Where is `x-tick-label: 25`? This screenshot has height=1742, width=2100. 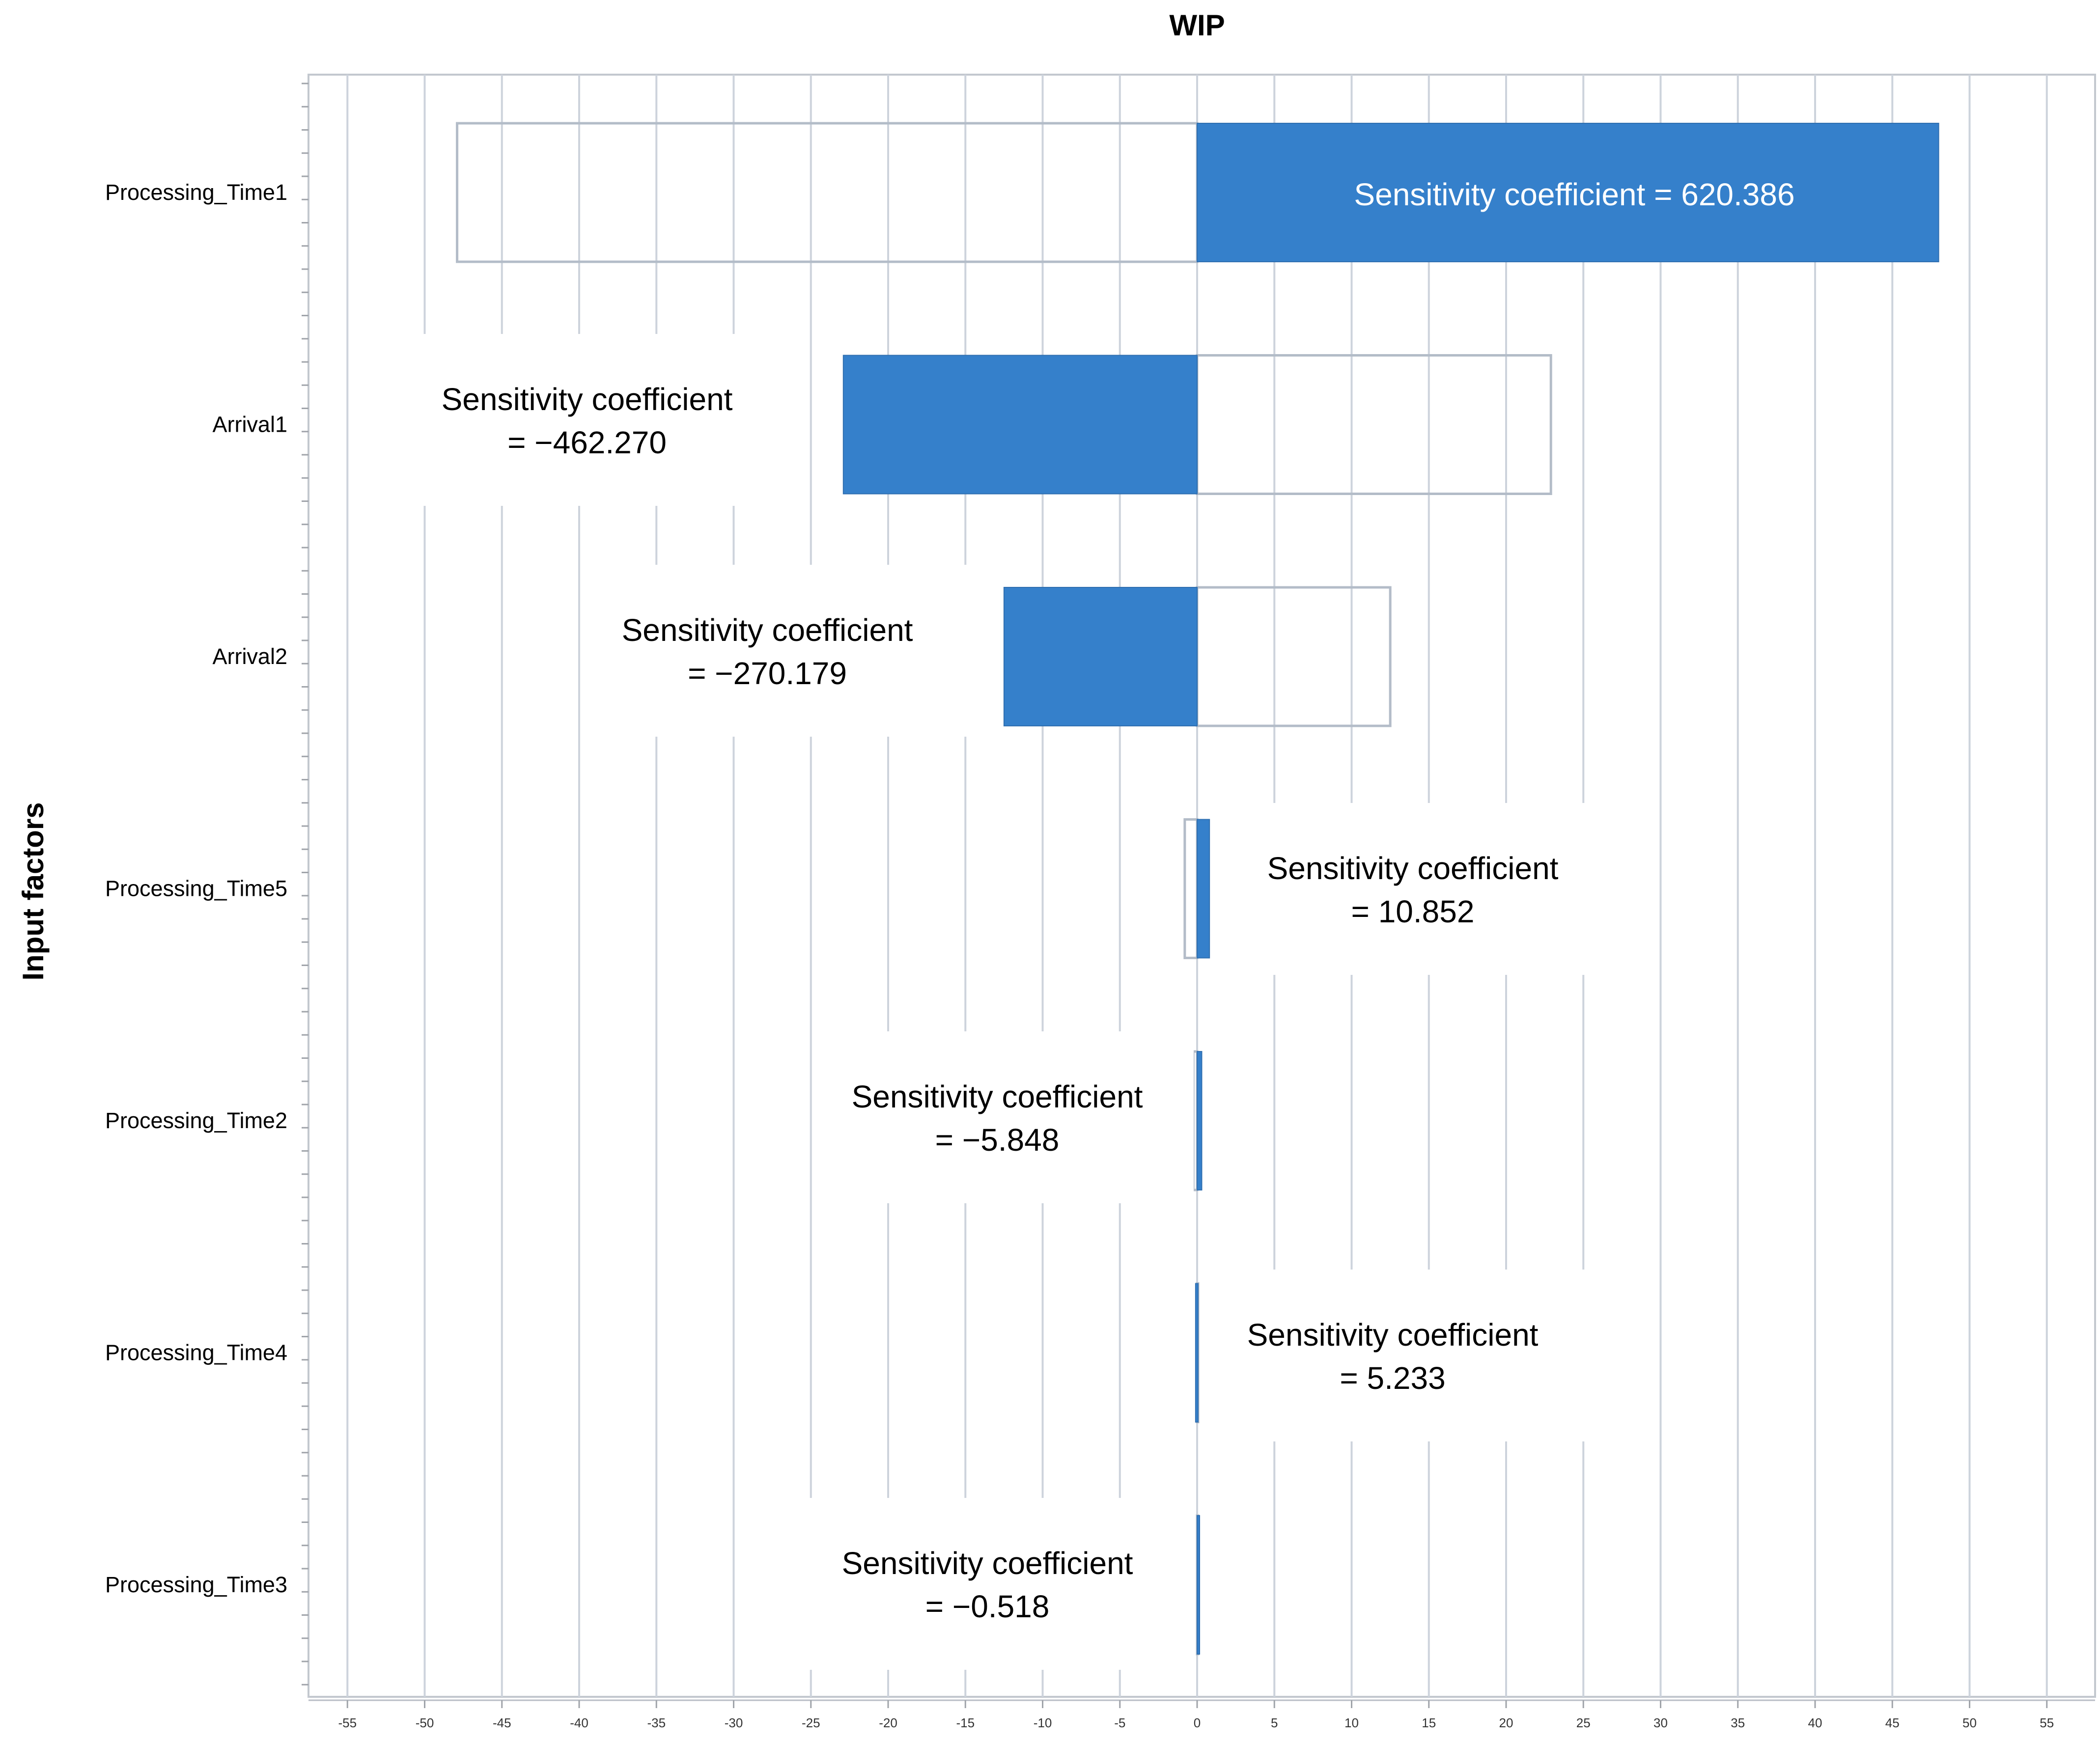 x-tick-label: 25 is located at coordinates (1583, 1723).